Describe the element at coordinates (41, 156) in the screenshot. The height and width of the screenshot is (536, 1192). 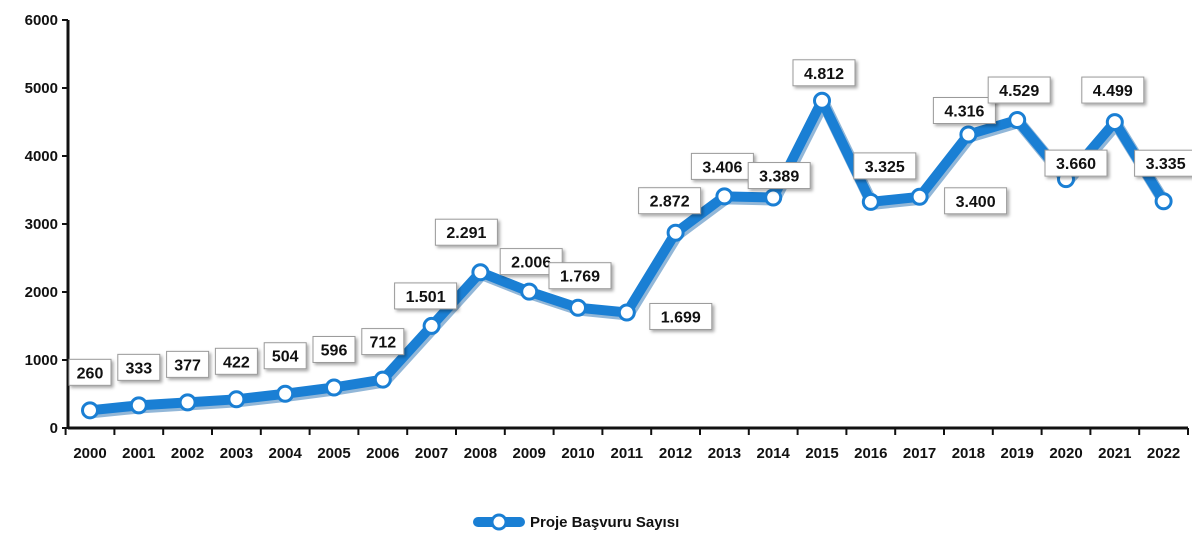
I see `y-tick-label: 4000` at that location.